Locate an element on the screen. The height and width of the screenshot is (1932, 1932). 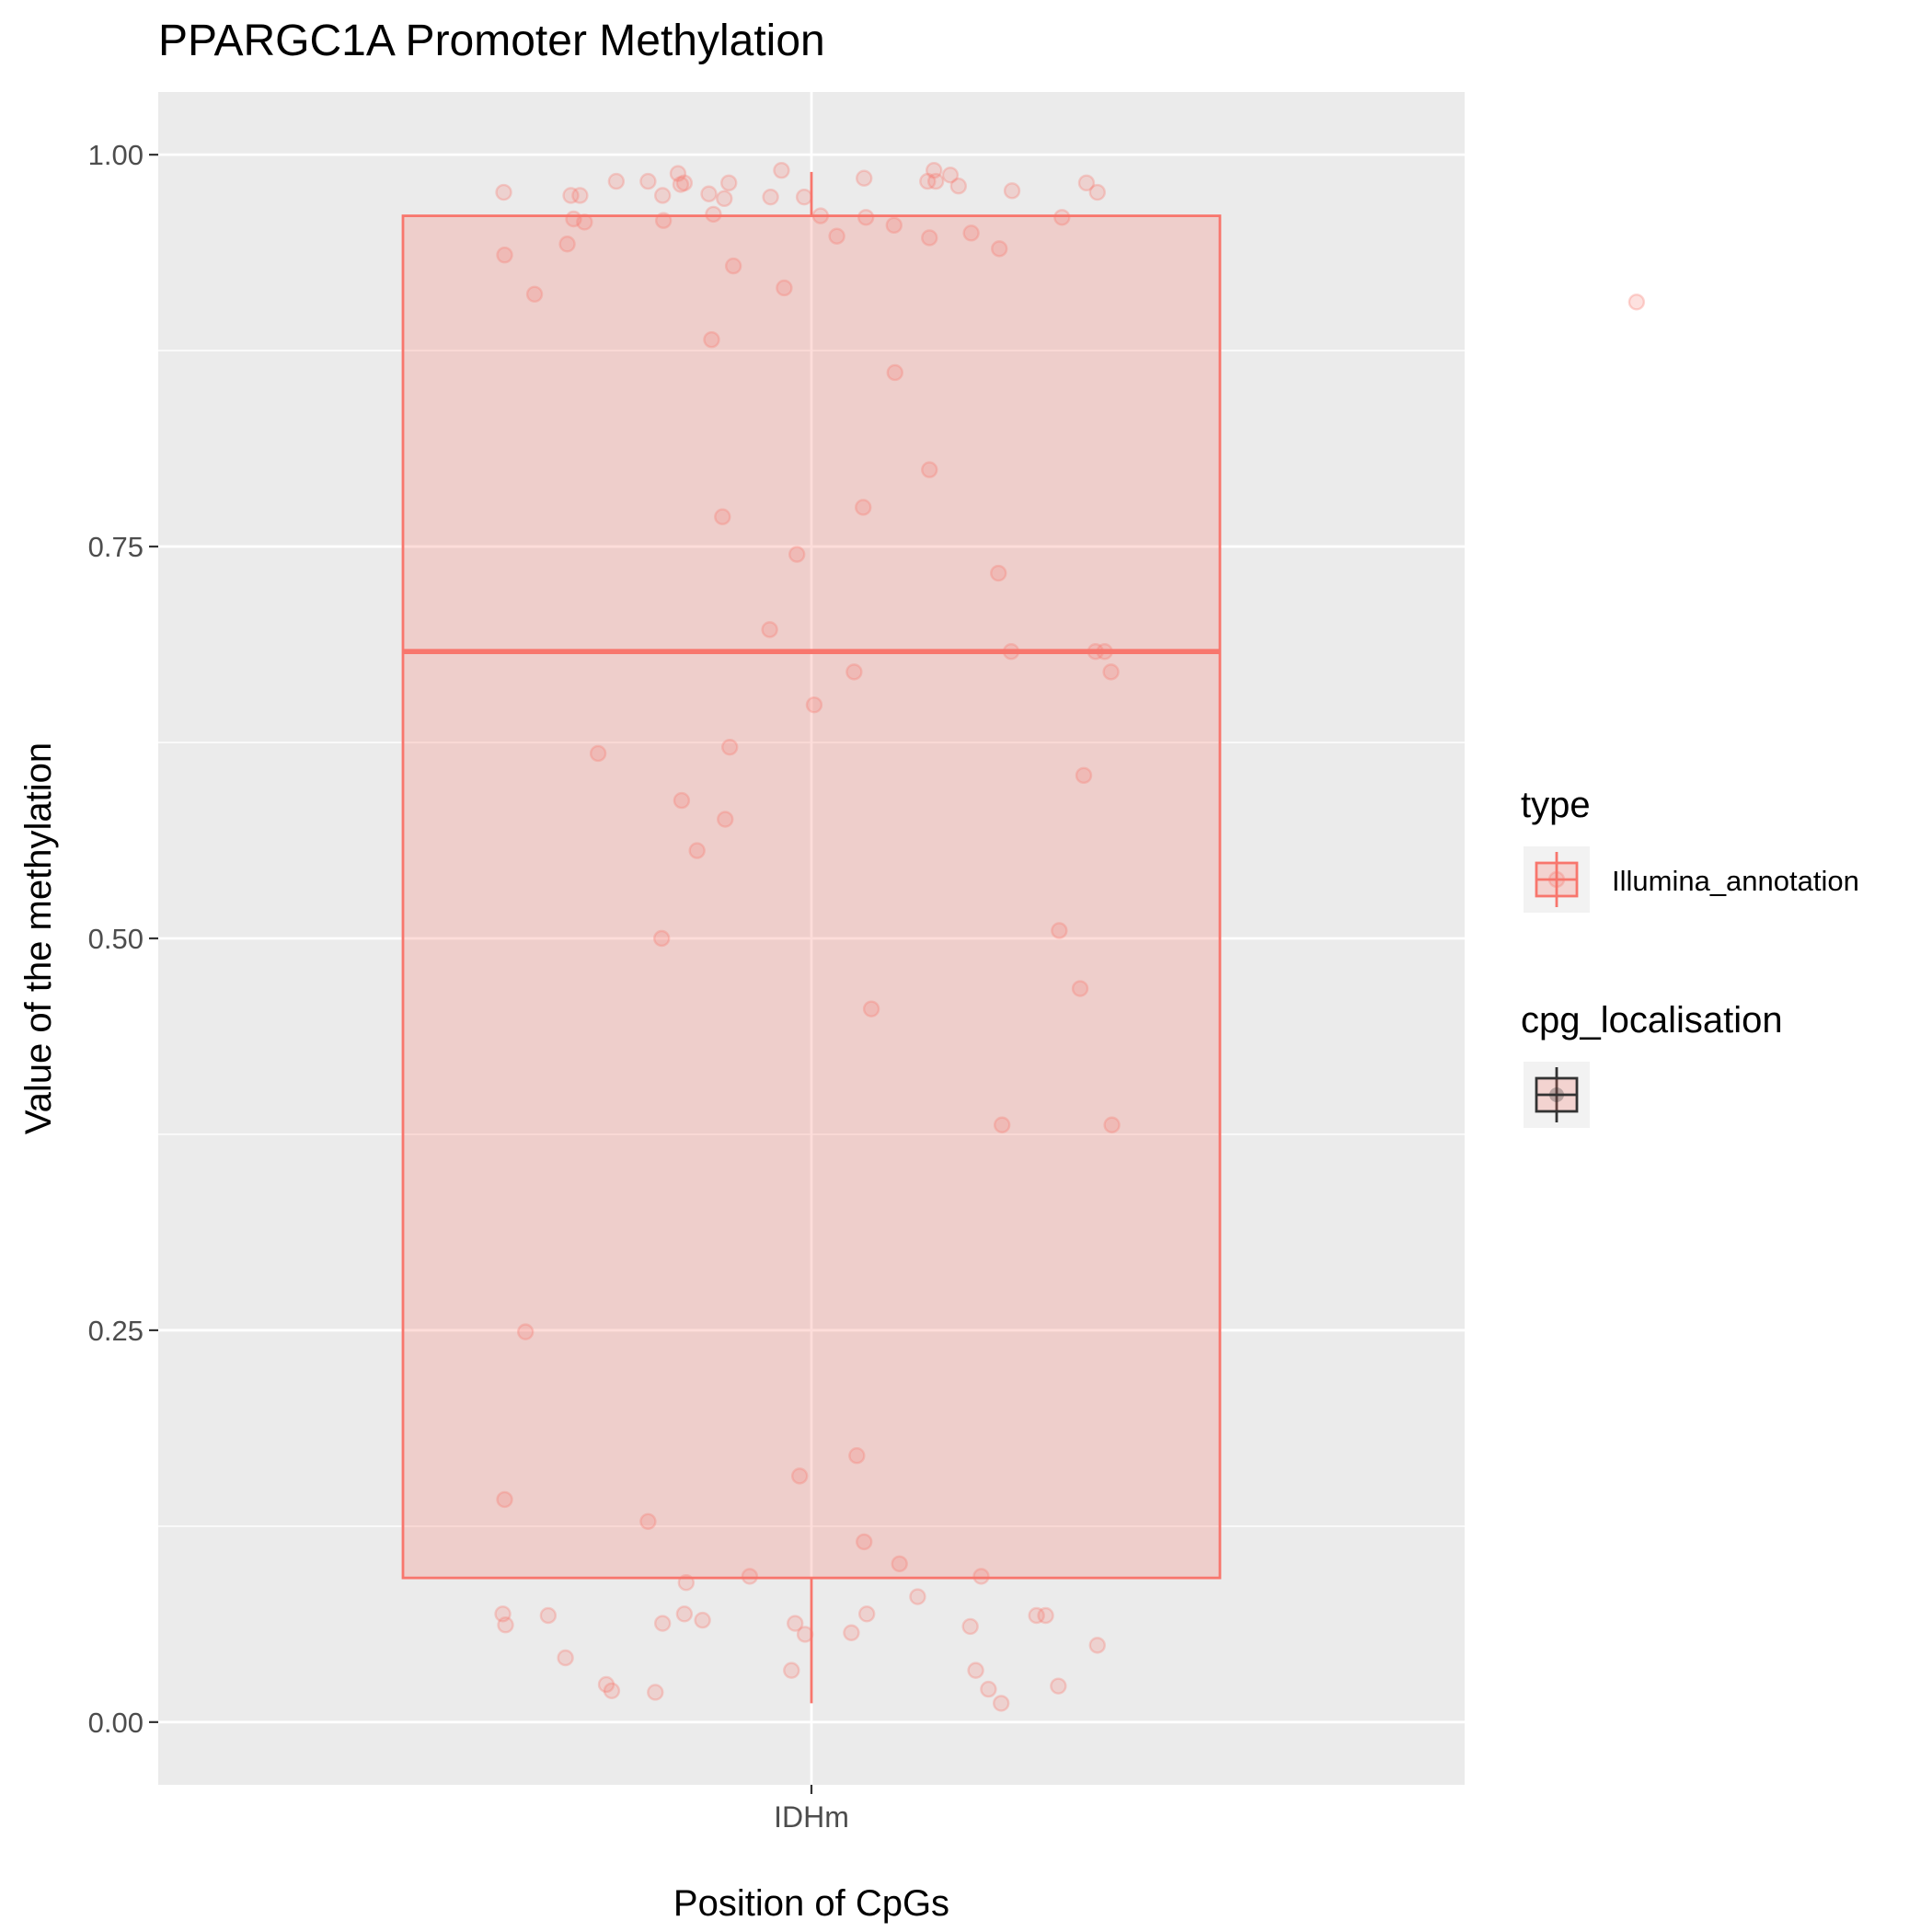
legend-label: Illumina_annotation is located at coordinates (1735, 881).